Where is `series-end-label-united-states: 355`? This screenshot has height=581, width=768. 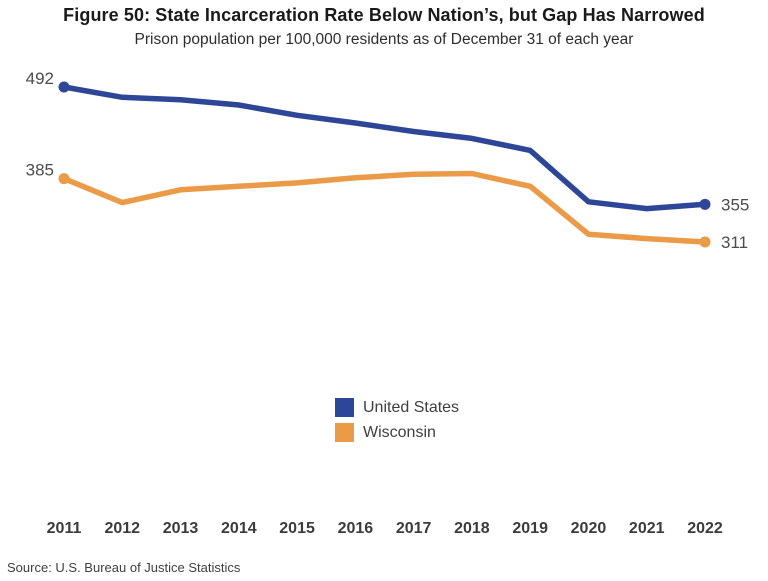
series-end-label-united-states: 355 is located at coordinates (735, 204).